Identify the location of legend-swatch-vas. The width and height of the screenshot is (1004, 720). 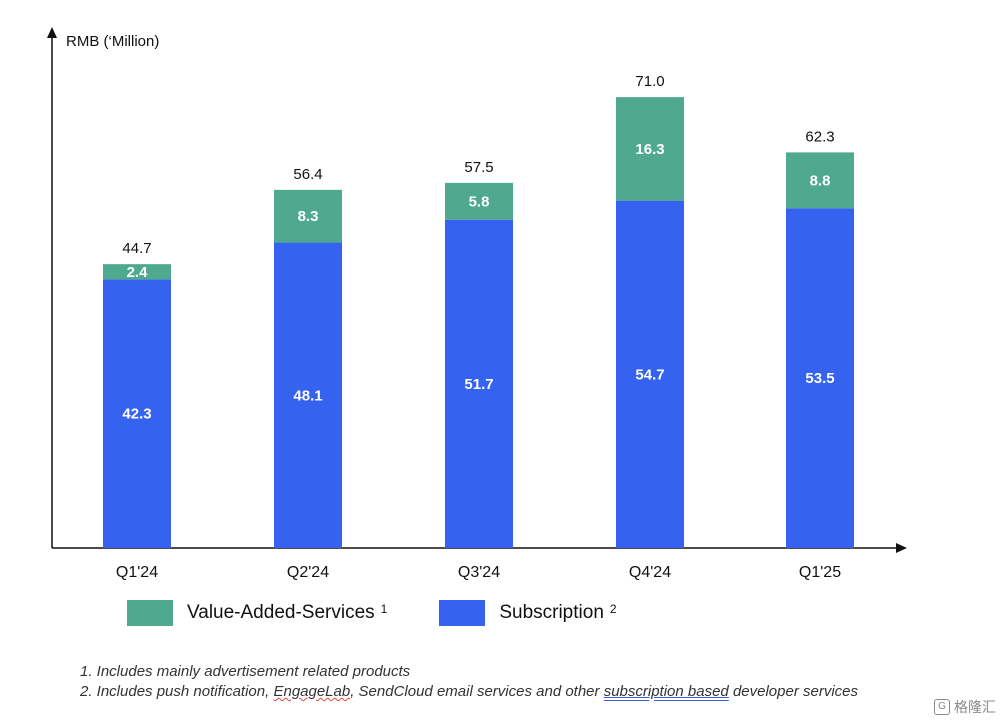
(150, 613).